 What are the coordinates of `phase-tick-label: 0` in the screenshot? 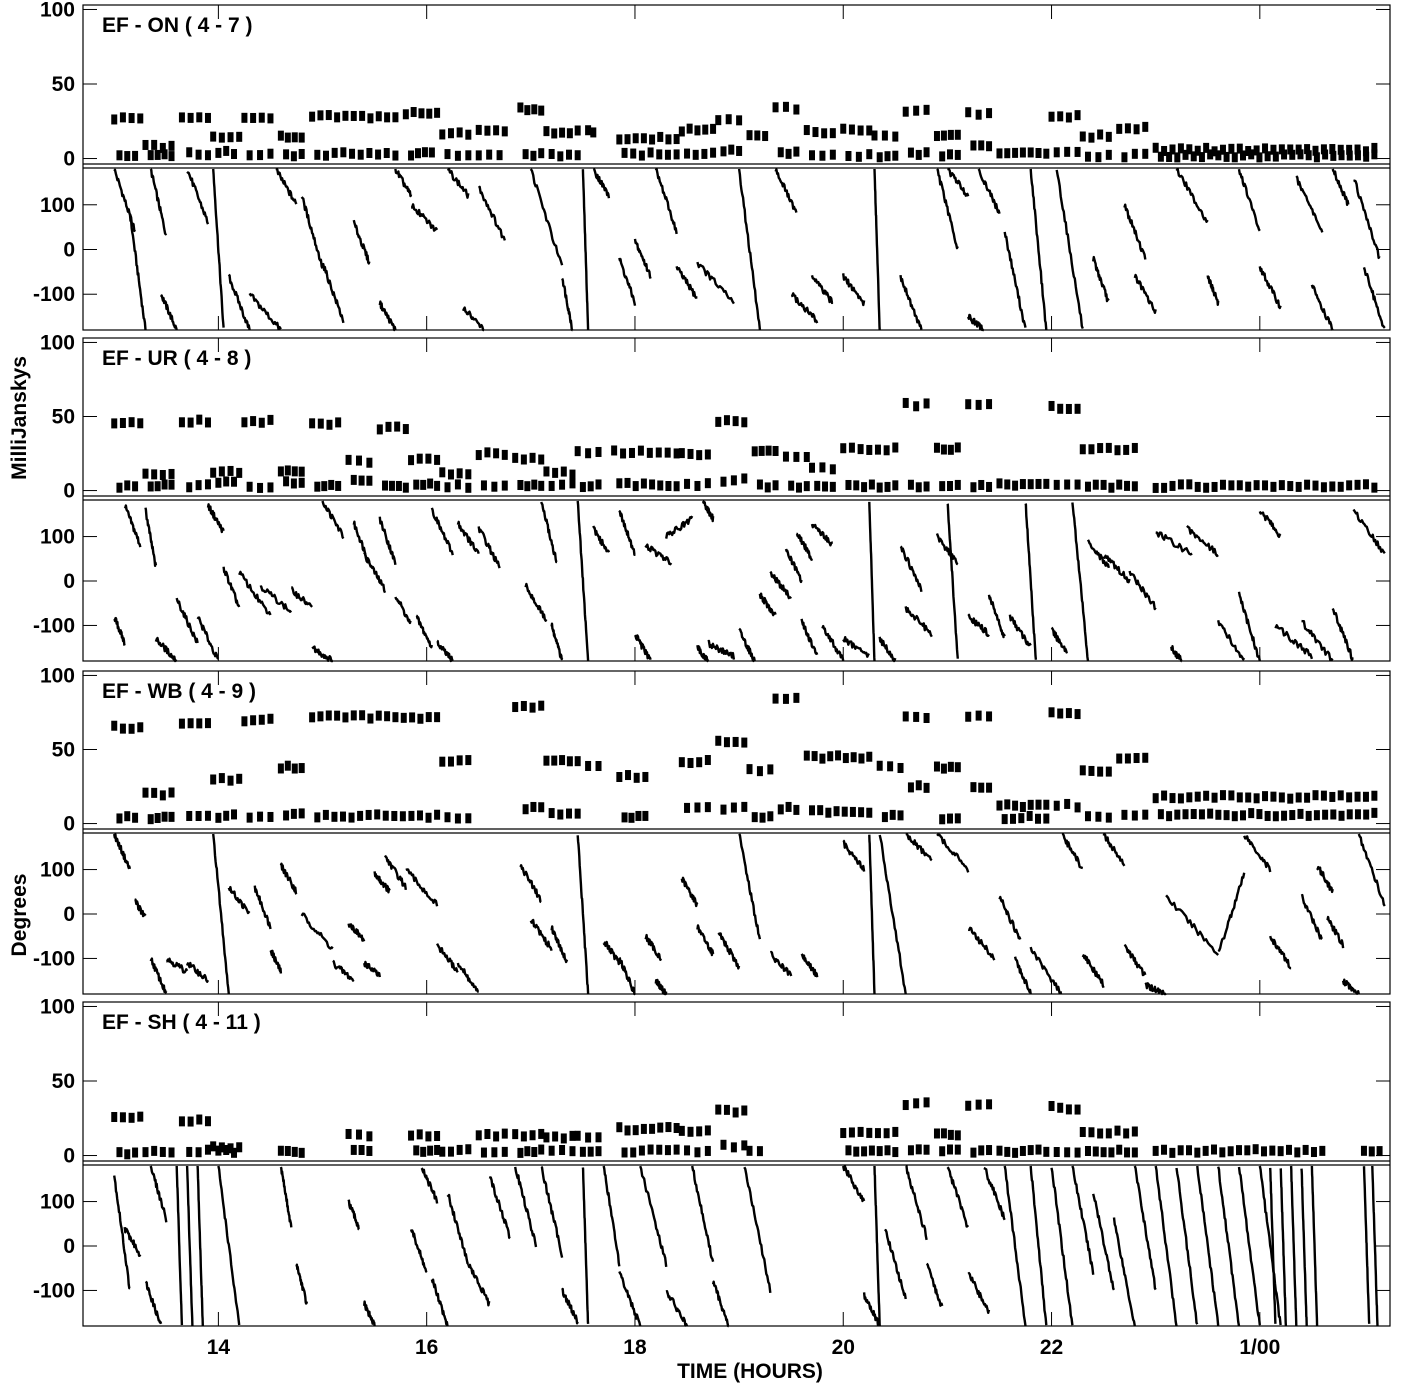 It's located at (69, 581).